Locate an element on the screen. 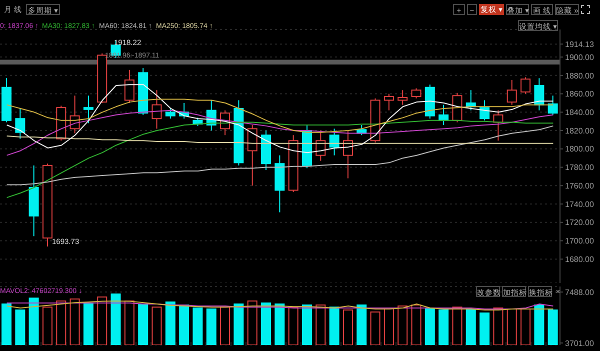 This screenshot has height=351, width=600. y-tick-label: 1740.00 is located at coordinates (579, 204).